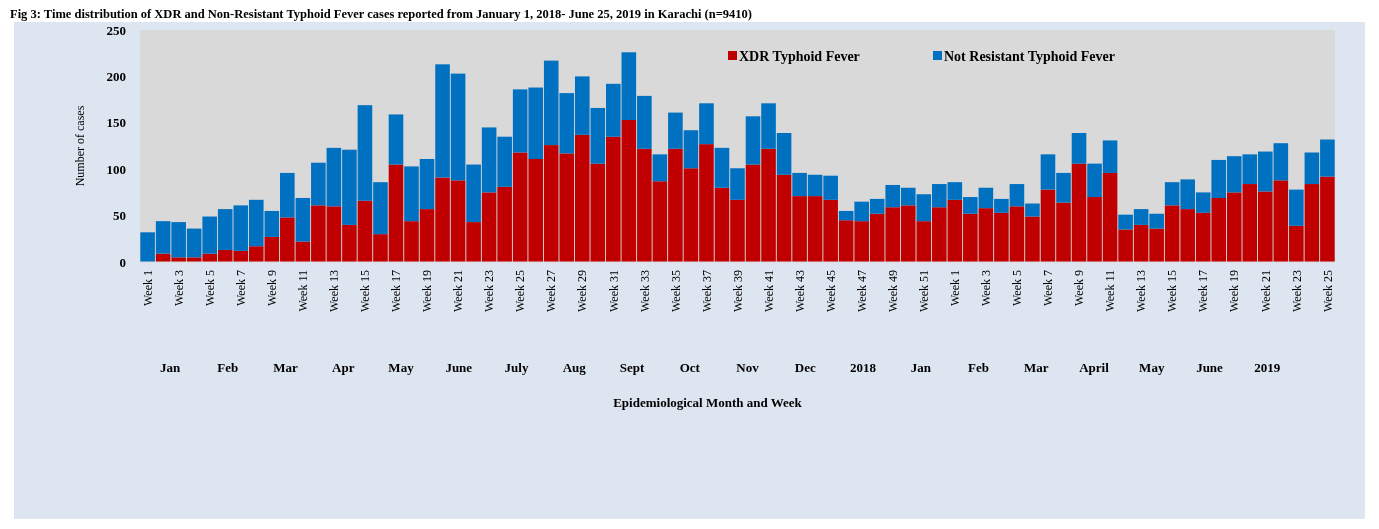  What do you see at coordinates (799, 56) in the screenshot?
I see `legend-label: XDR Typhoid Fever` at bounding box center [799, 56].